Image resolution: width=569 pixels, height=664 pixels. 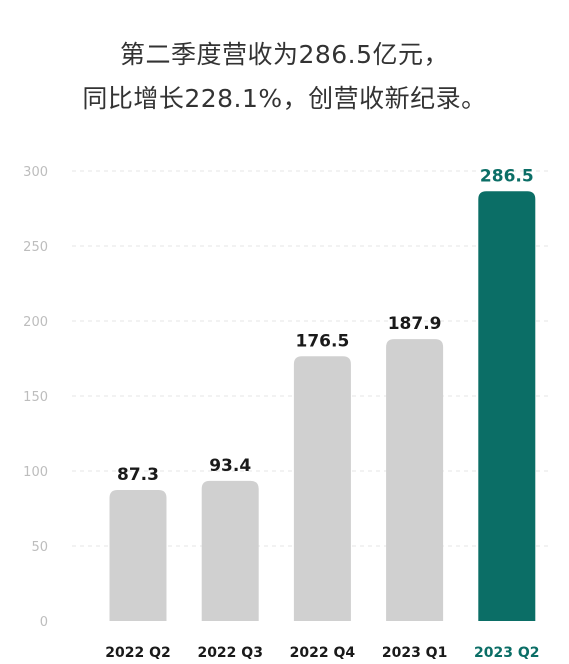 I want to click on y-tick-label: 0, so click(x=44, y=622).